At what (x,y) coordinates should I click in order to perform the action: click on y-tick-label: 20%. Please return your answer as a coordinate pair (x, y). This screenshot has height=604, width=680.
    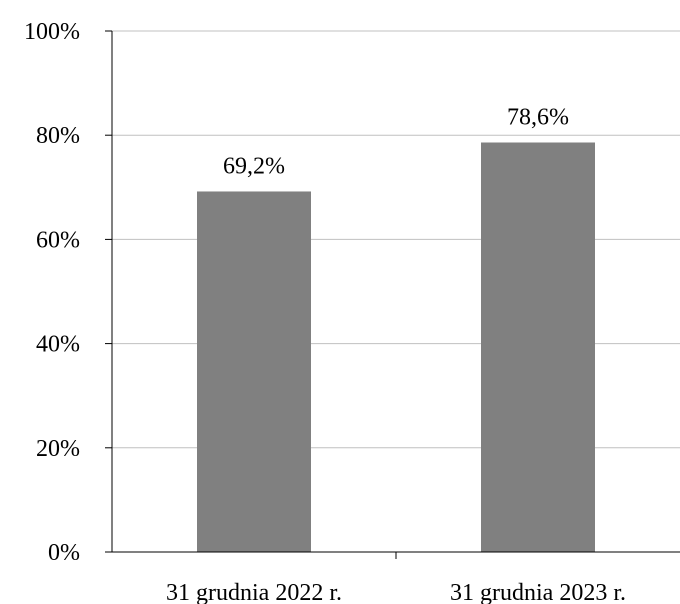
    Looking at the image, I should click on (58, 449).